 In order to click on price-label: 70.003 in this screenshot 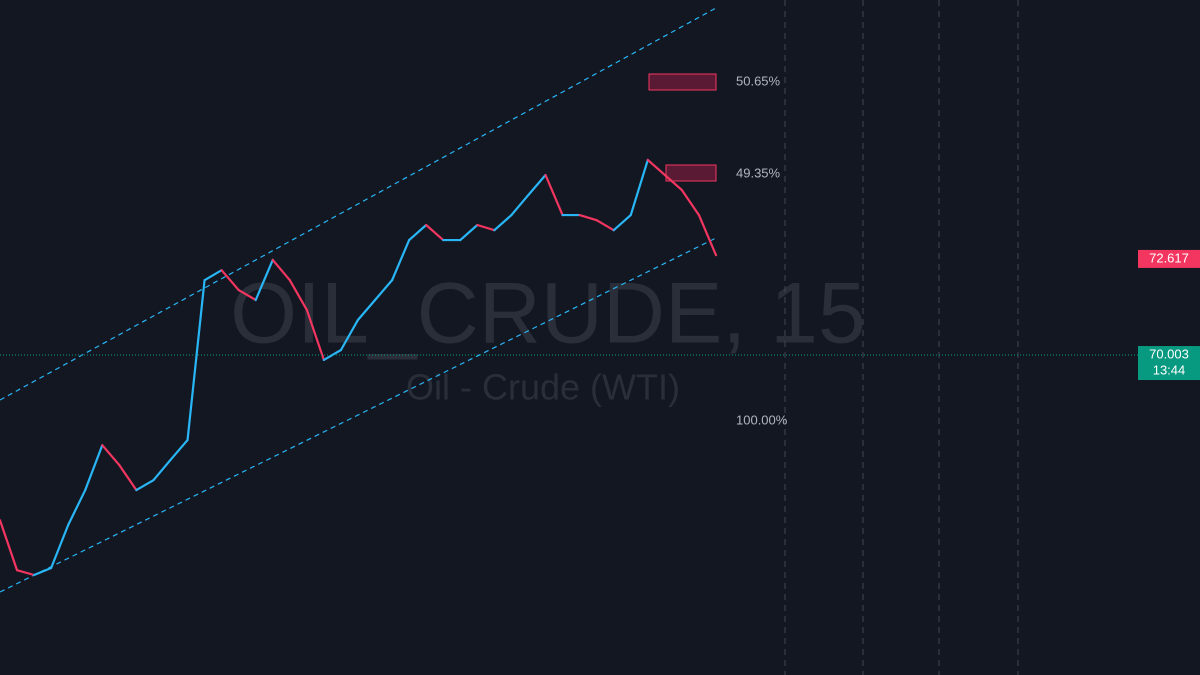, I will do `click(1169, 353)`.